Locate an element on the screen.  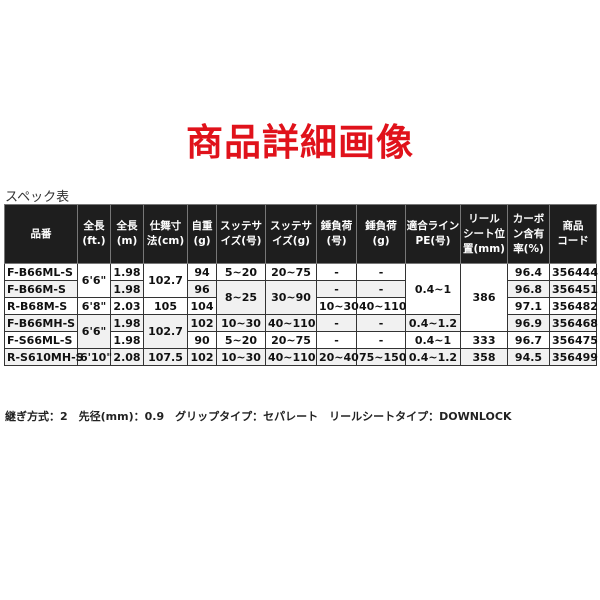
table-cell: 96.7 is located at coordinates (528, 340).